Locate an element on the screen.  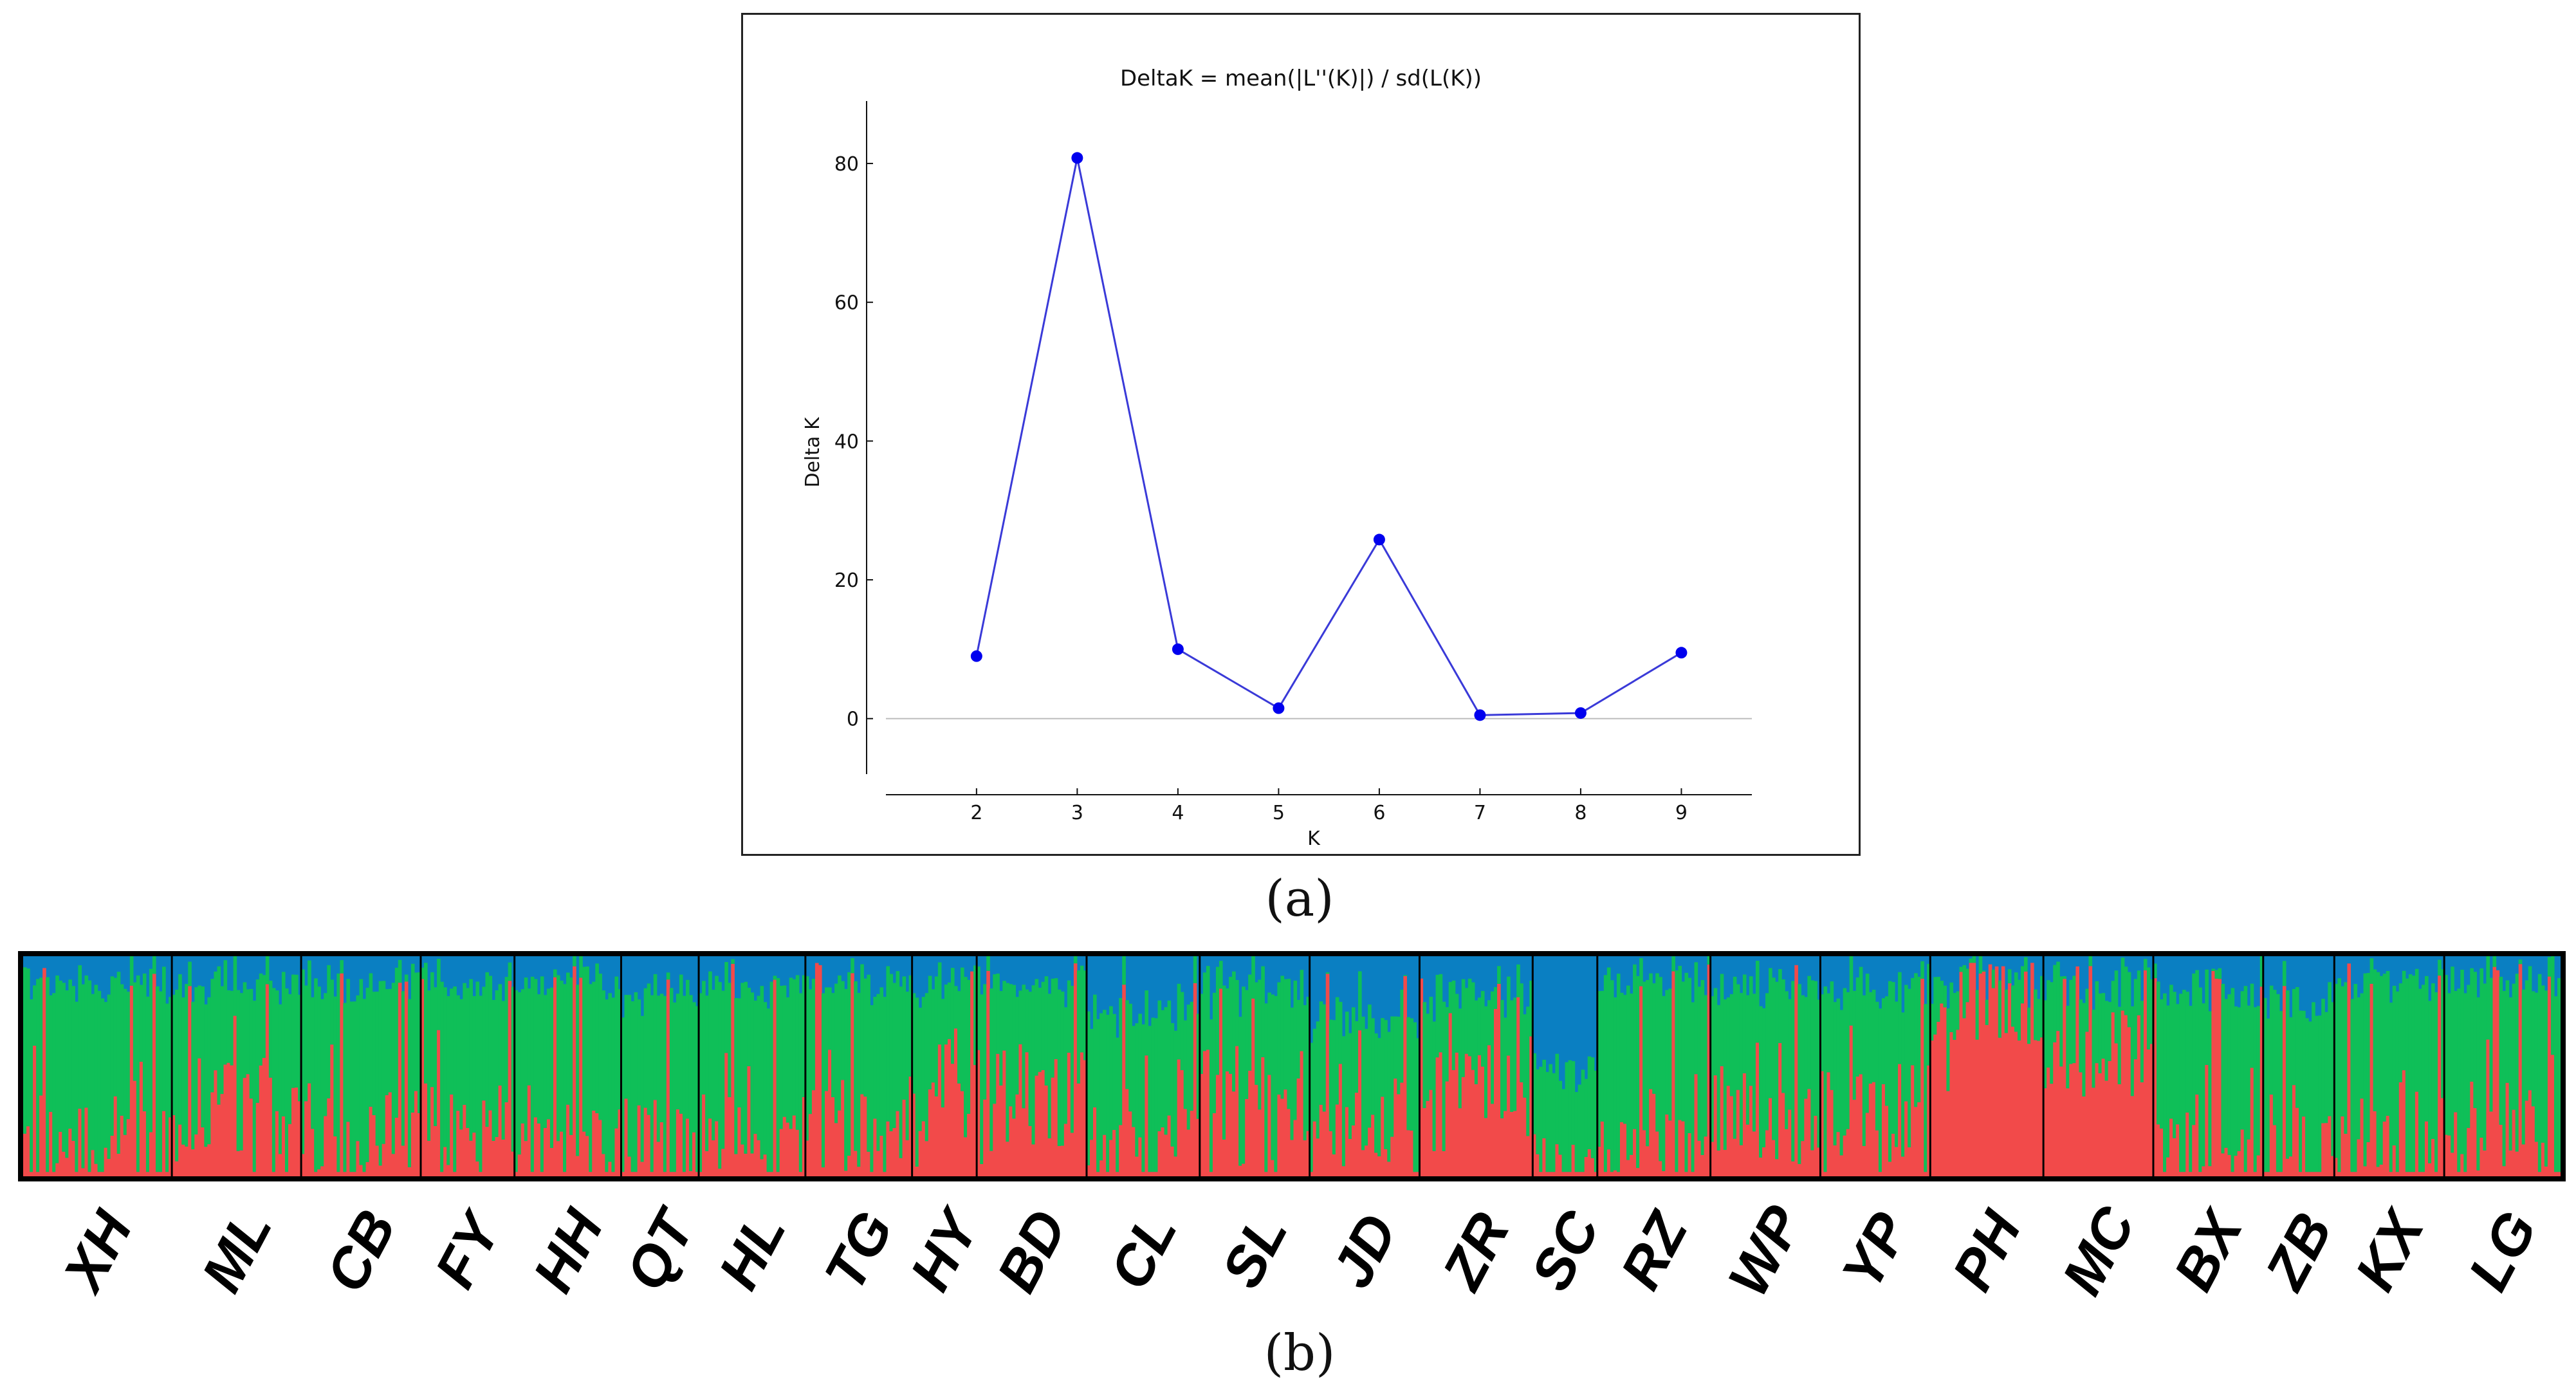
population-label-kx: KX is located at coordinates (2389, 1250).